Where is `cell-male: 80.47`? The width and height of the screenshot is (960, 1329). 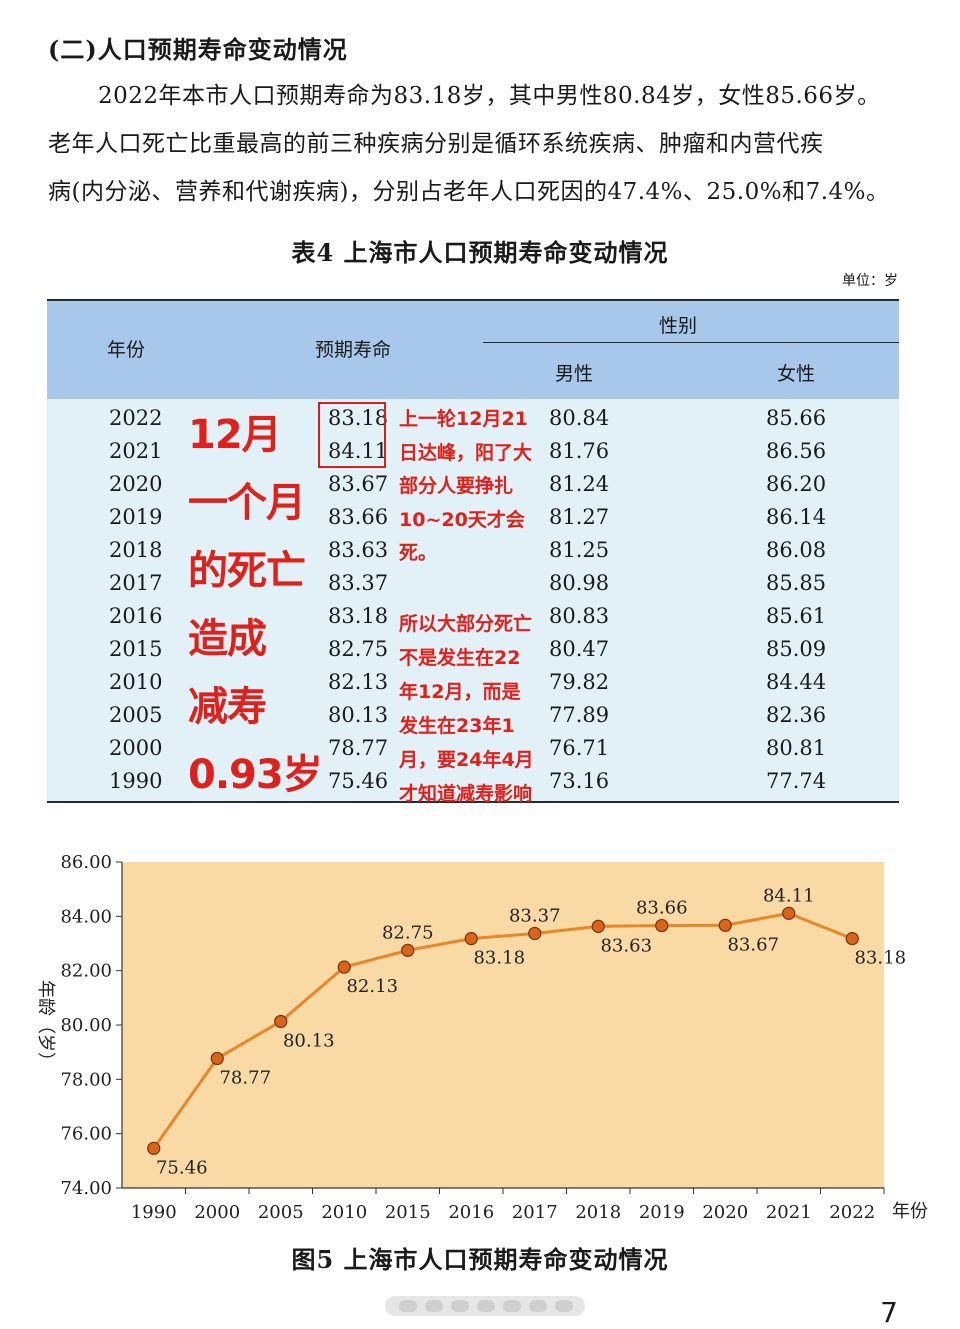
cell-male: 80.47 is located at coordinates (579, 649).